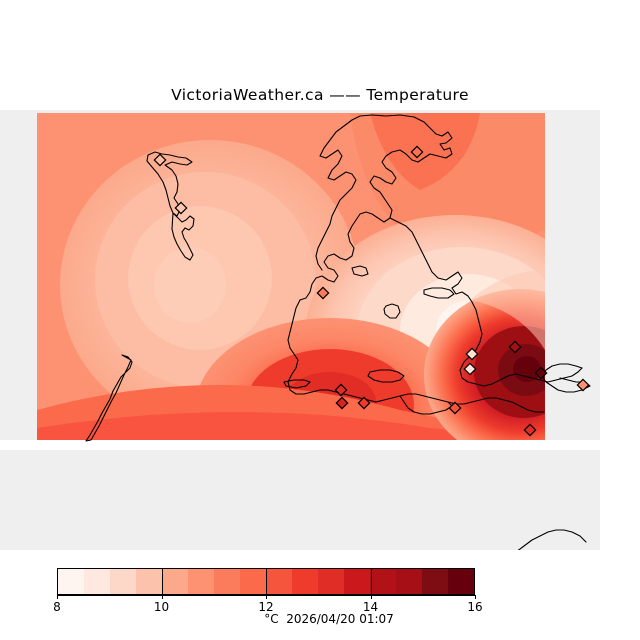  Describe the element at coordinates (169, 184) in the screenshot. I see `coast-island-nw-upper` at that location.